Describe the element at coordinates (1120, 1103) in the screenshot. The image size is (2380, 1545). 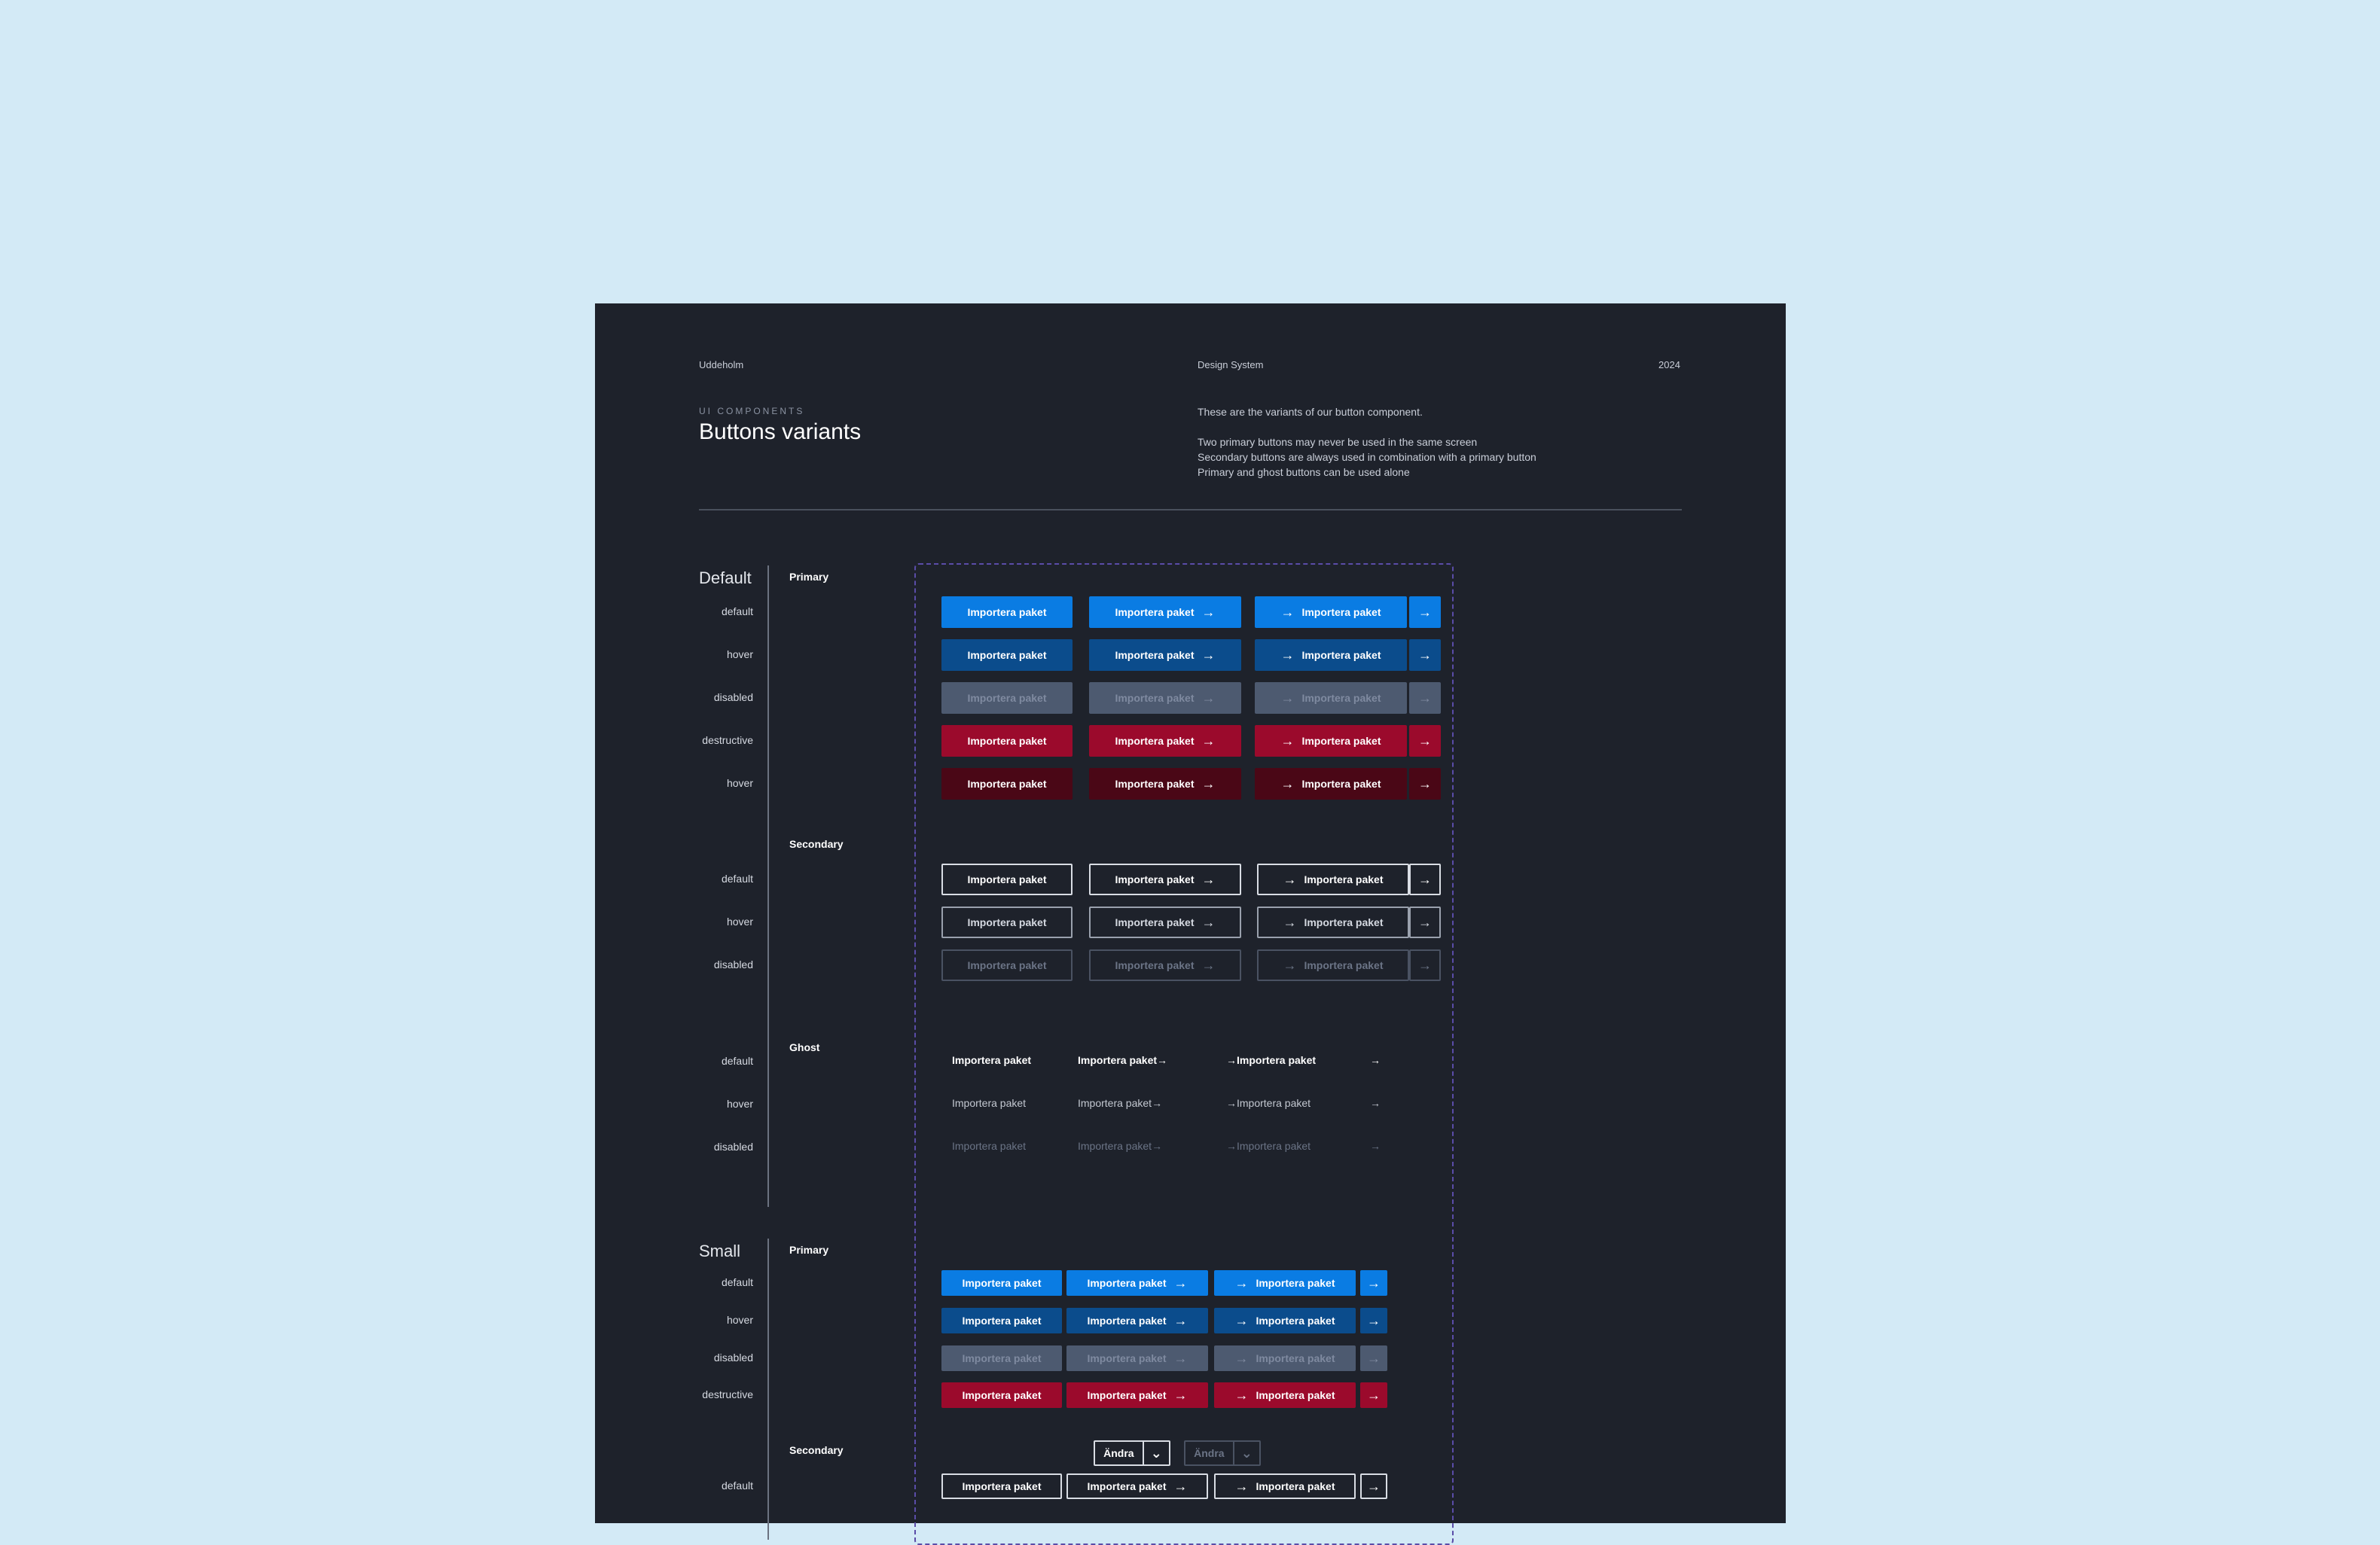
I see `ghost-hover-button-trailing-icon: Importera paket →` at that location.